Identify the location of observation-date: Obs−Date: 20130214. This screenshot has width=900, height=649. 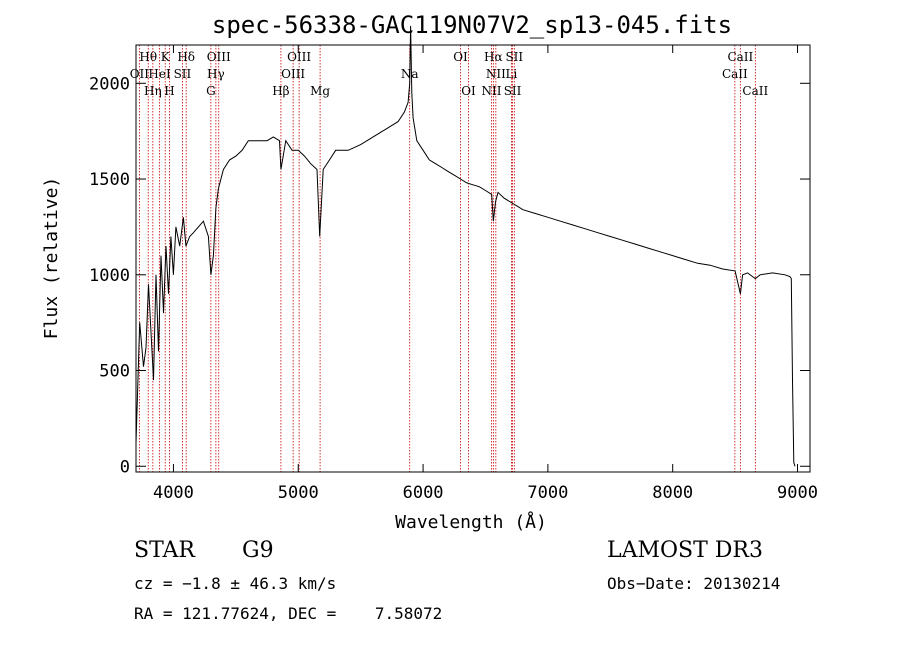
(694, 583).